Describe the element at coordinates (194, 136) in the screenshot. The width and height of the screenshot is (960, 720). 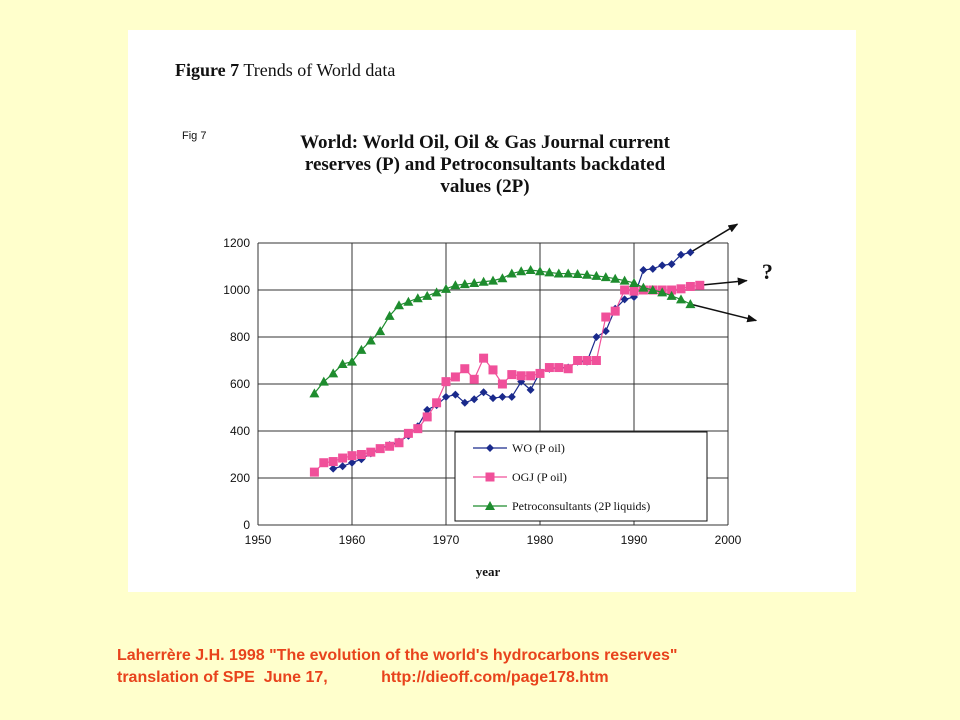
I see `fig-label: Fig 7` at that location.